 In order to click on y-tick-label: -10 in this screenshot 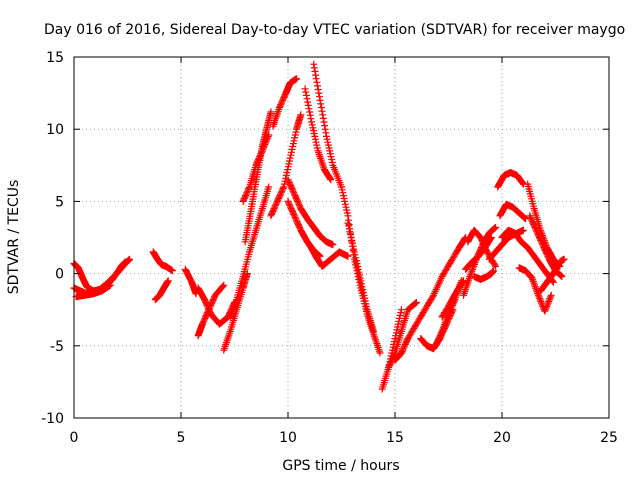, I will do `click(52, 419)`.